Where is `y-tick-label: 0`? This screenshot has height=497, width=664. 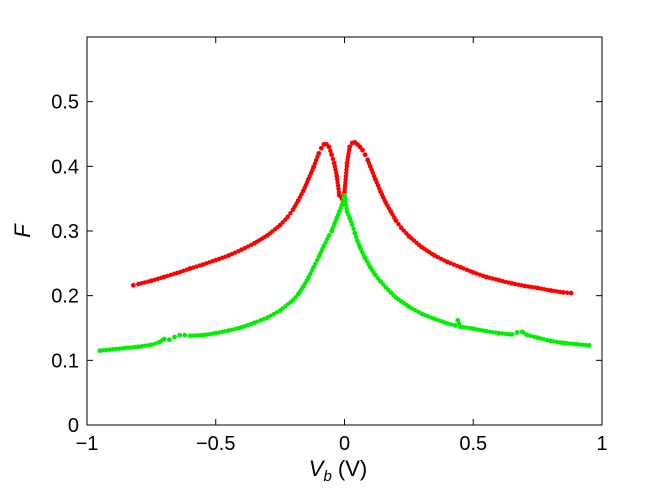 y-tick-label: 0 is located at coordinates (73, 426).